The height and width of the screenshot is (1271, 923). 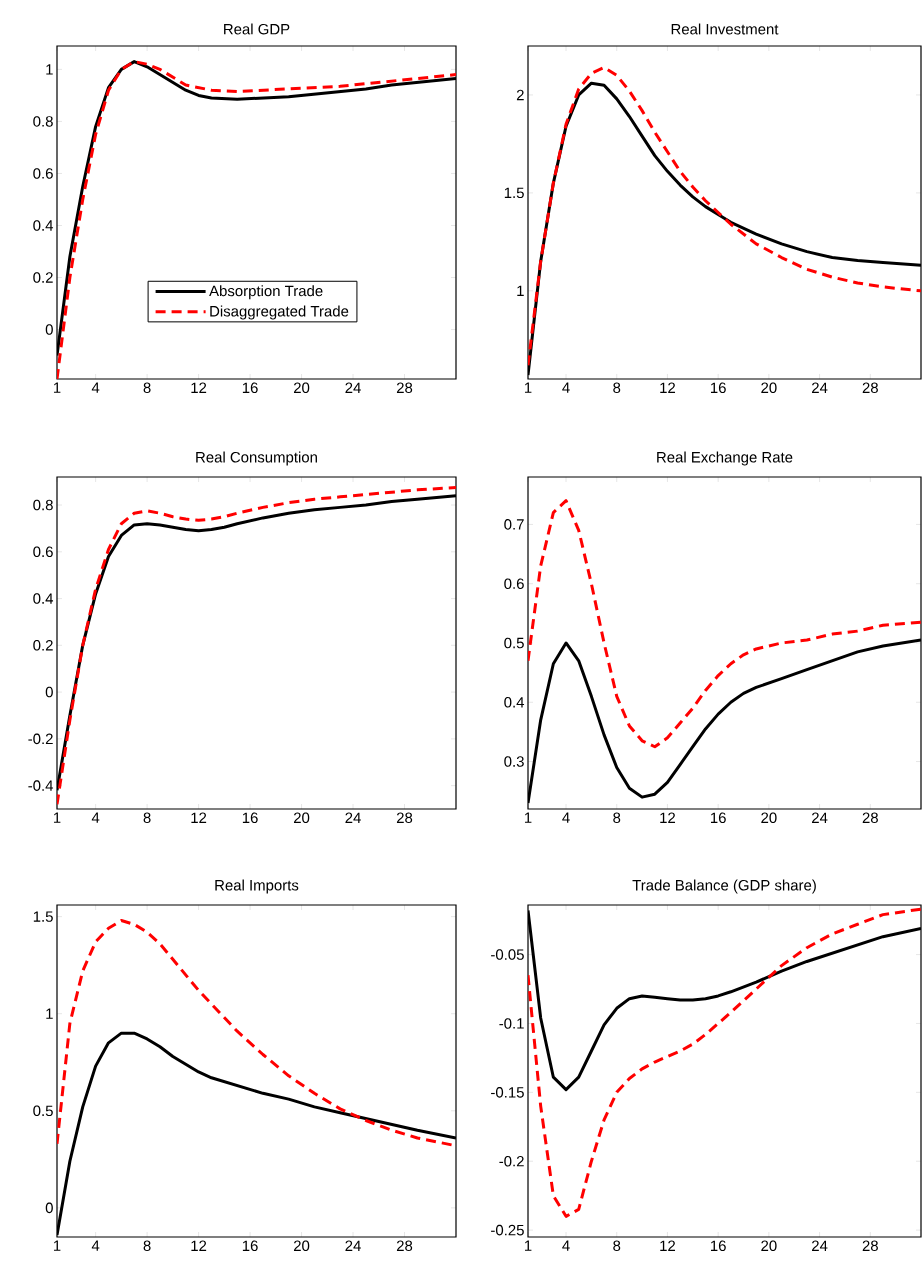 I want to click on chart-title: Real Imports, so click(x=257, y=886).